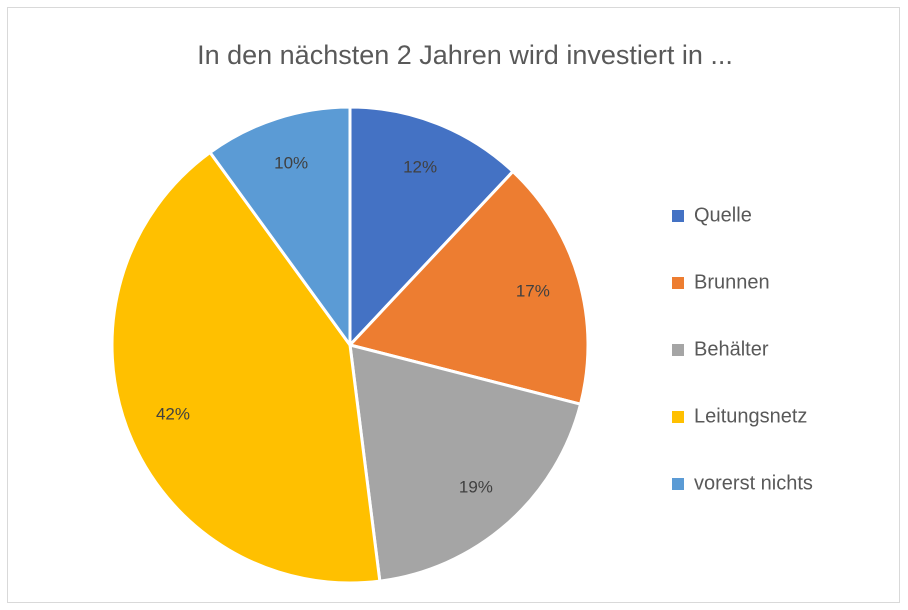 The image size is (908, 610). Describe the element at coordinates (173, 414) in the screenshot. I see `data-label: 42%` at that location.